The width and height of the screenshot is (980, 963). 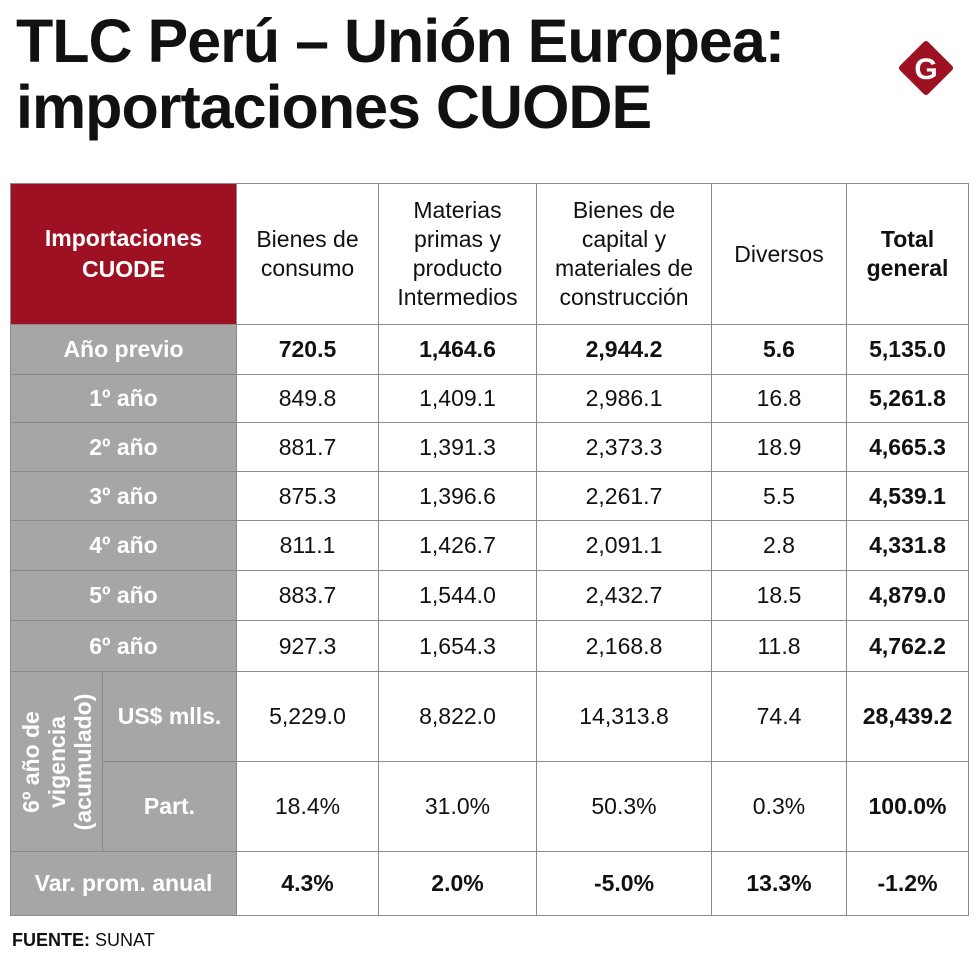 I want to click on table-cell: 5,261.8, so click(x=907, y=398).